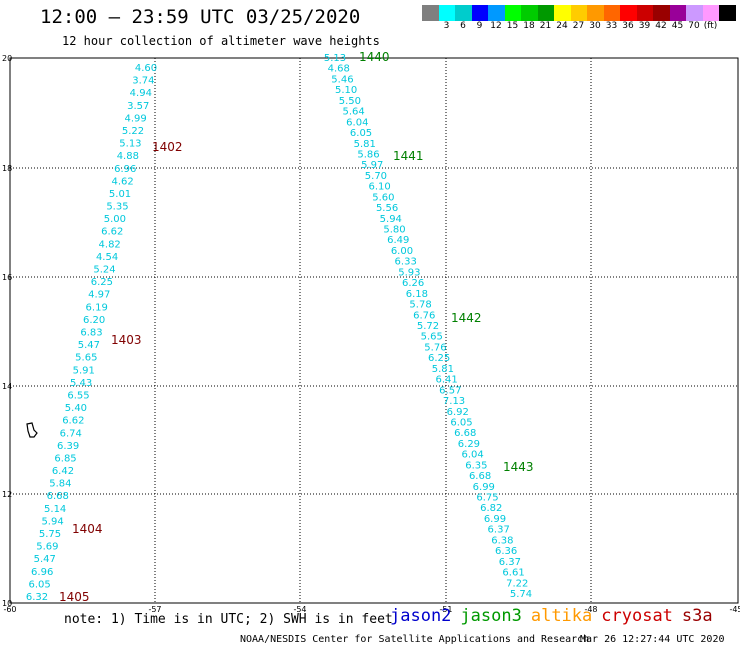  What do you see at coordinates (125, 169) in the screenshot?
I see `wave-height-value: 6.96` at bounding box center [125, 169].